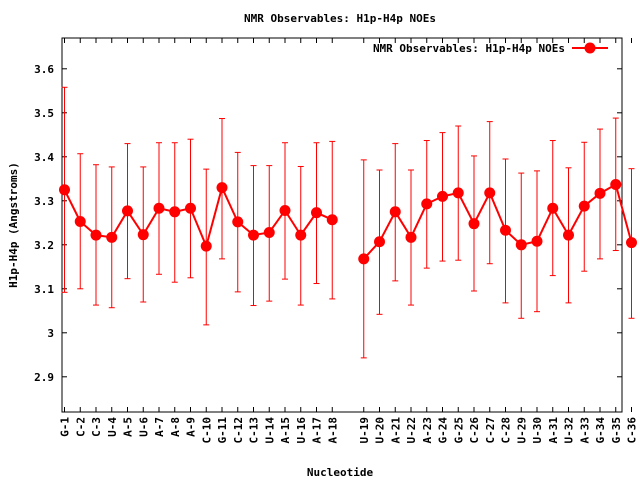 The width and height of the screenshot is (640, 480). I want to click on x-tick-label: U-22, so click(411, 430).